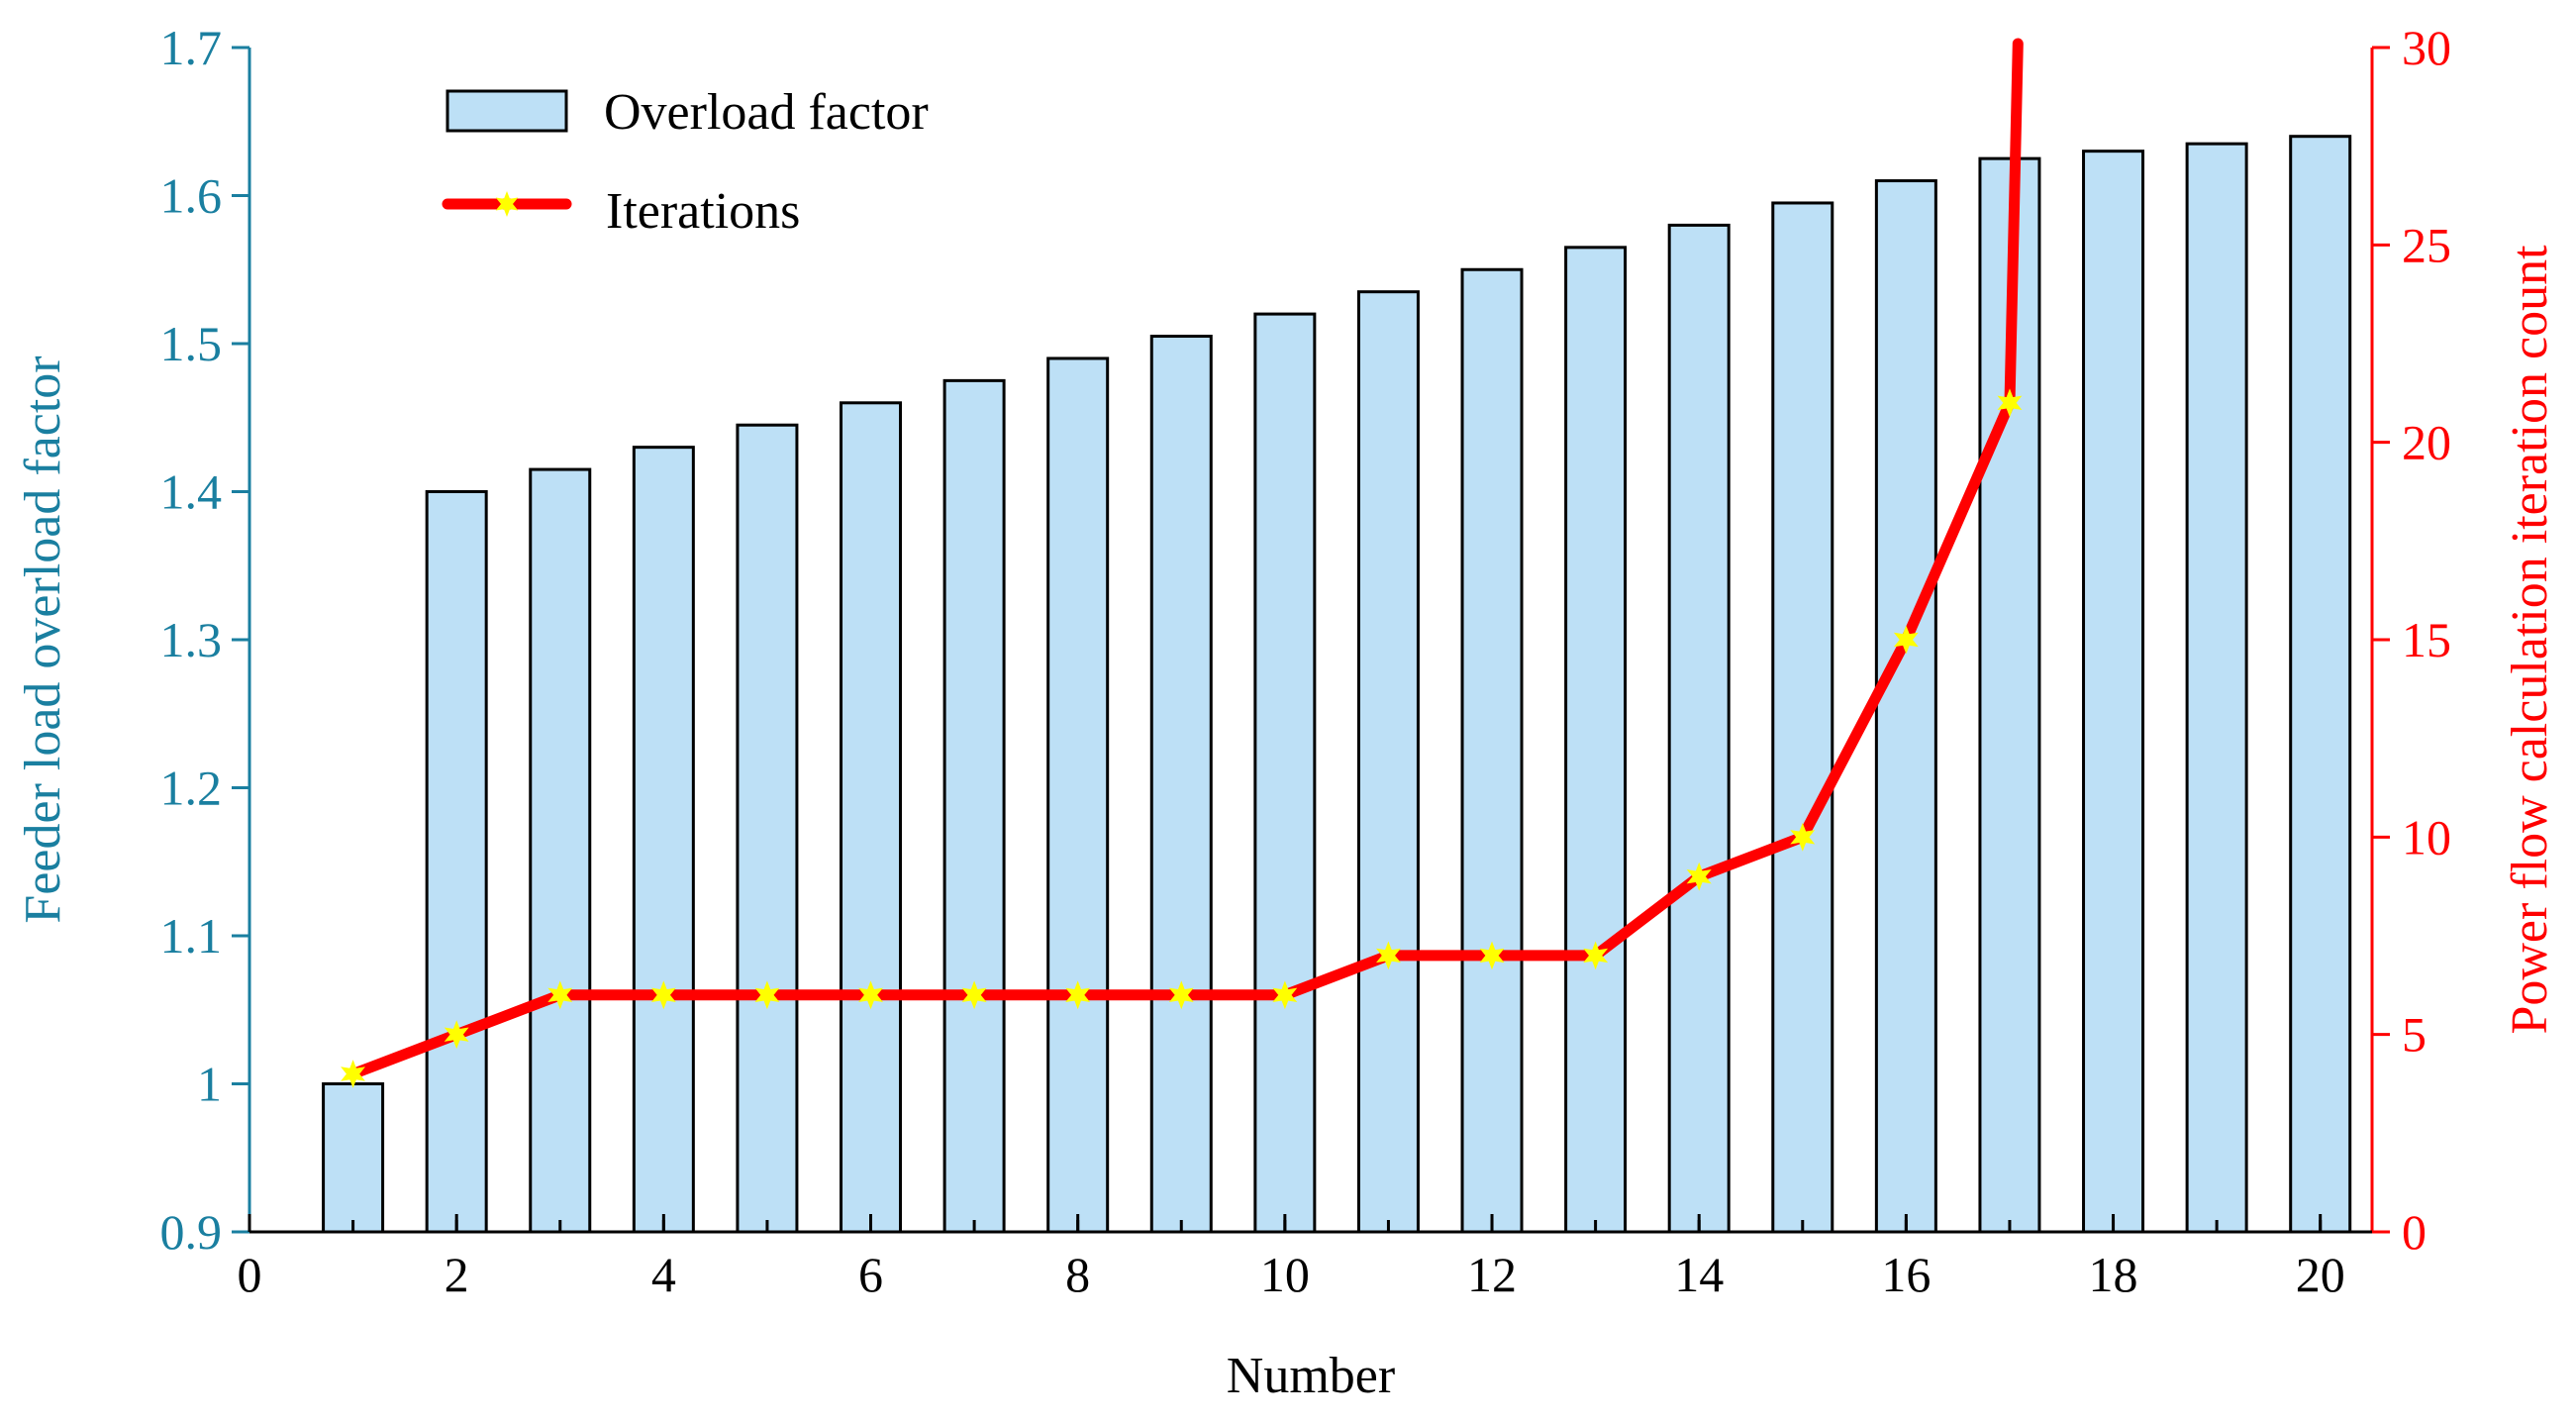 The image size is (2576, 1423). I want to click on left-tick-label: 1.1, so click(191, 936).